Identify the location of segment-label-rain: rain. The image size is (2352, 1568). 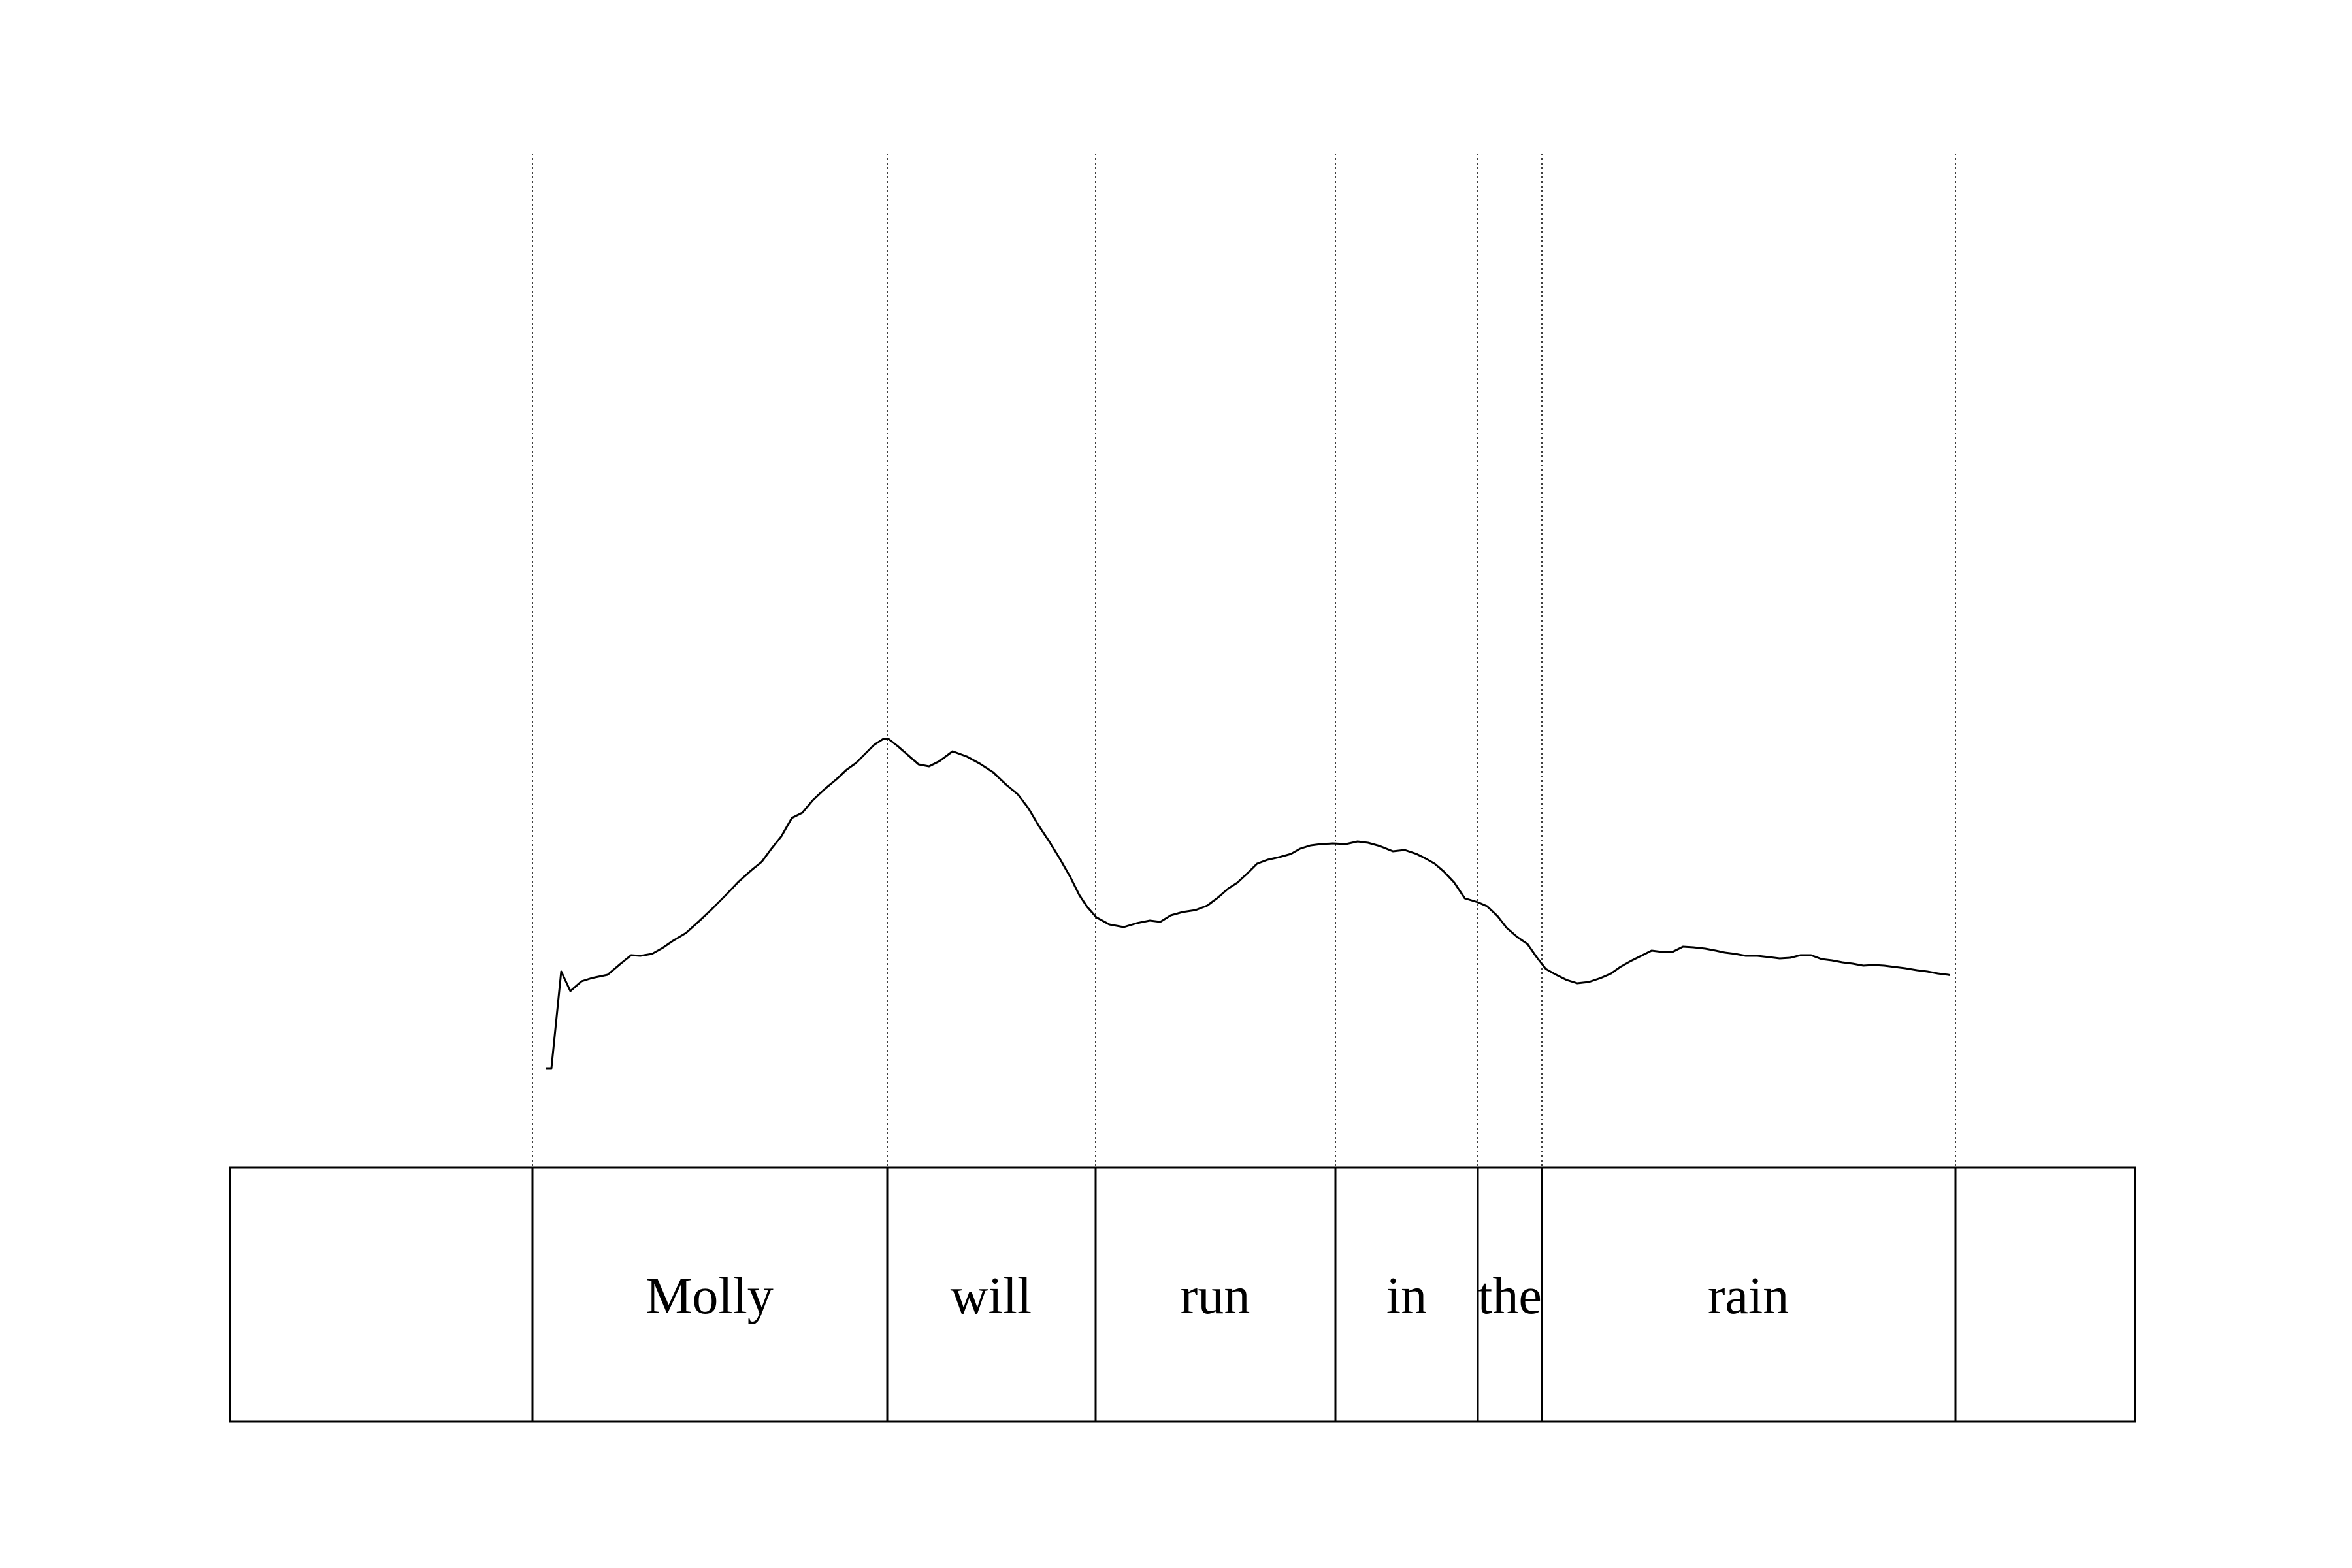
(1748, 1296).